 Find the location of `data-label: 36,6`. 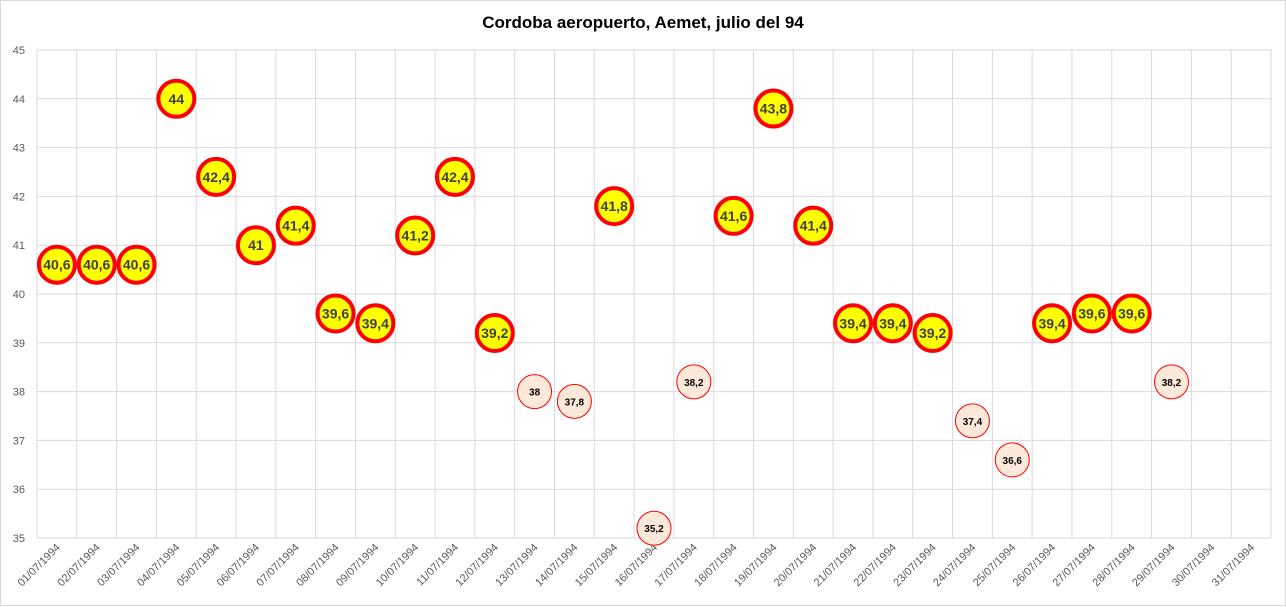

data-label: 36,6 is located at coordinates (1013, 461).